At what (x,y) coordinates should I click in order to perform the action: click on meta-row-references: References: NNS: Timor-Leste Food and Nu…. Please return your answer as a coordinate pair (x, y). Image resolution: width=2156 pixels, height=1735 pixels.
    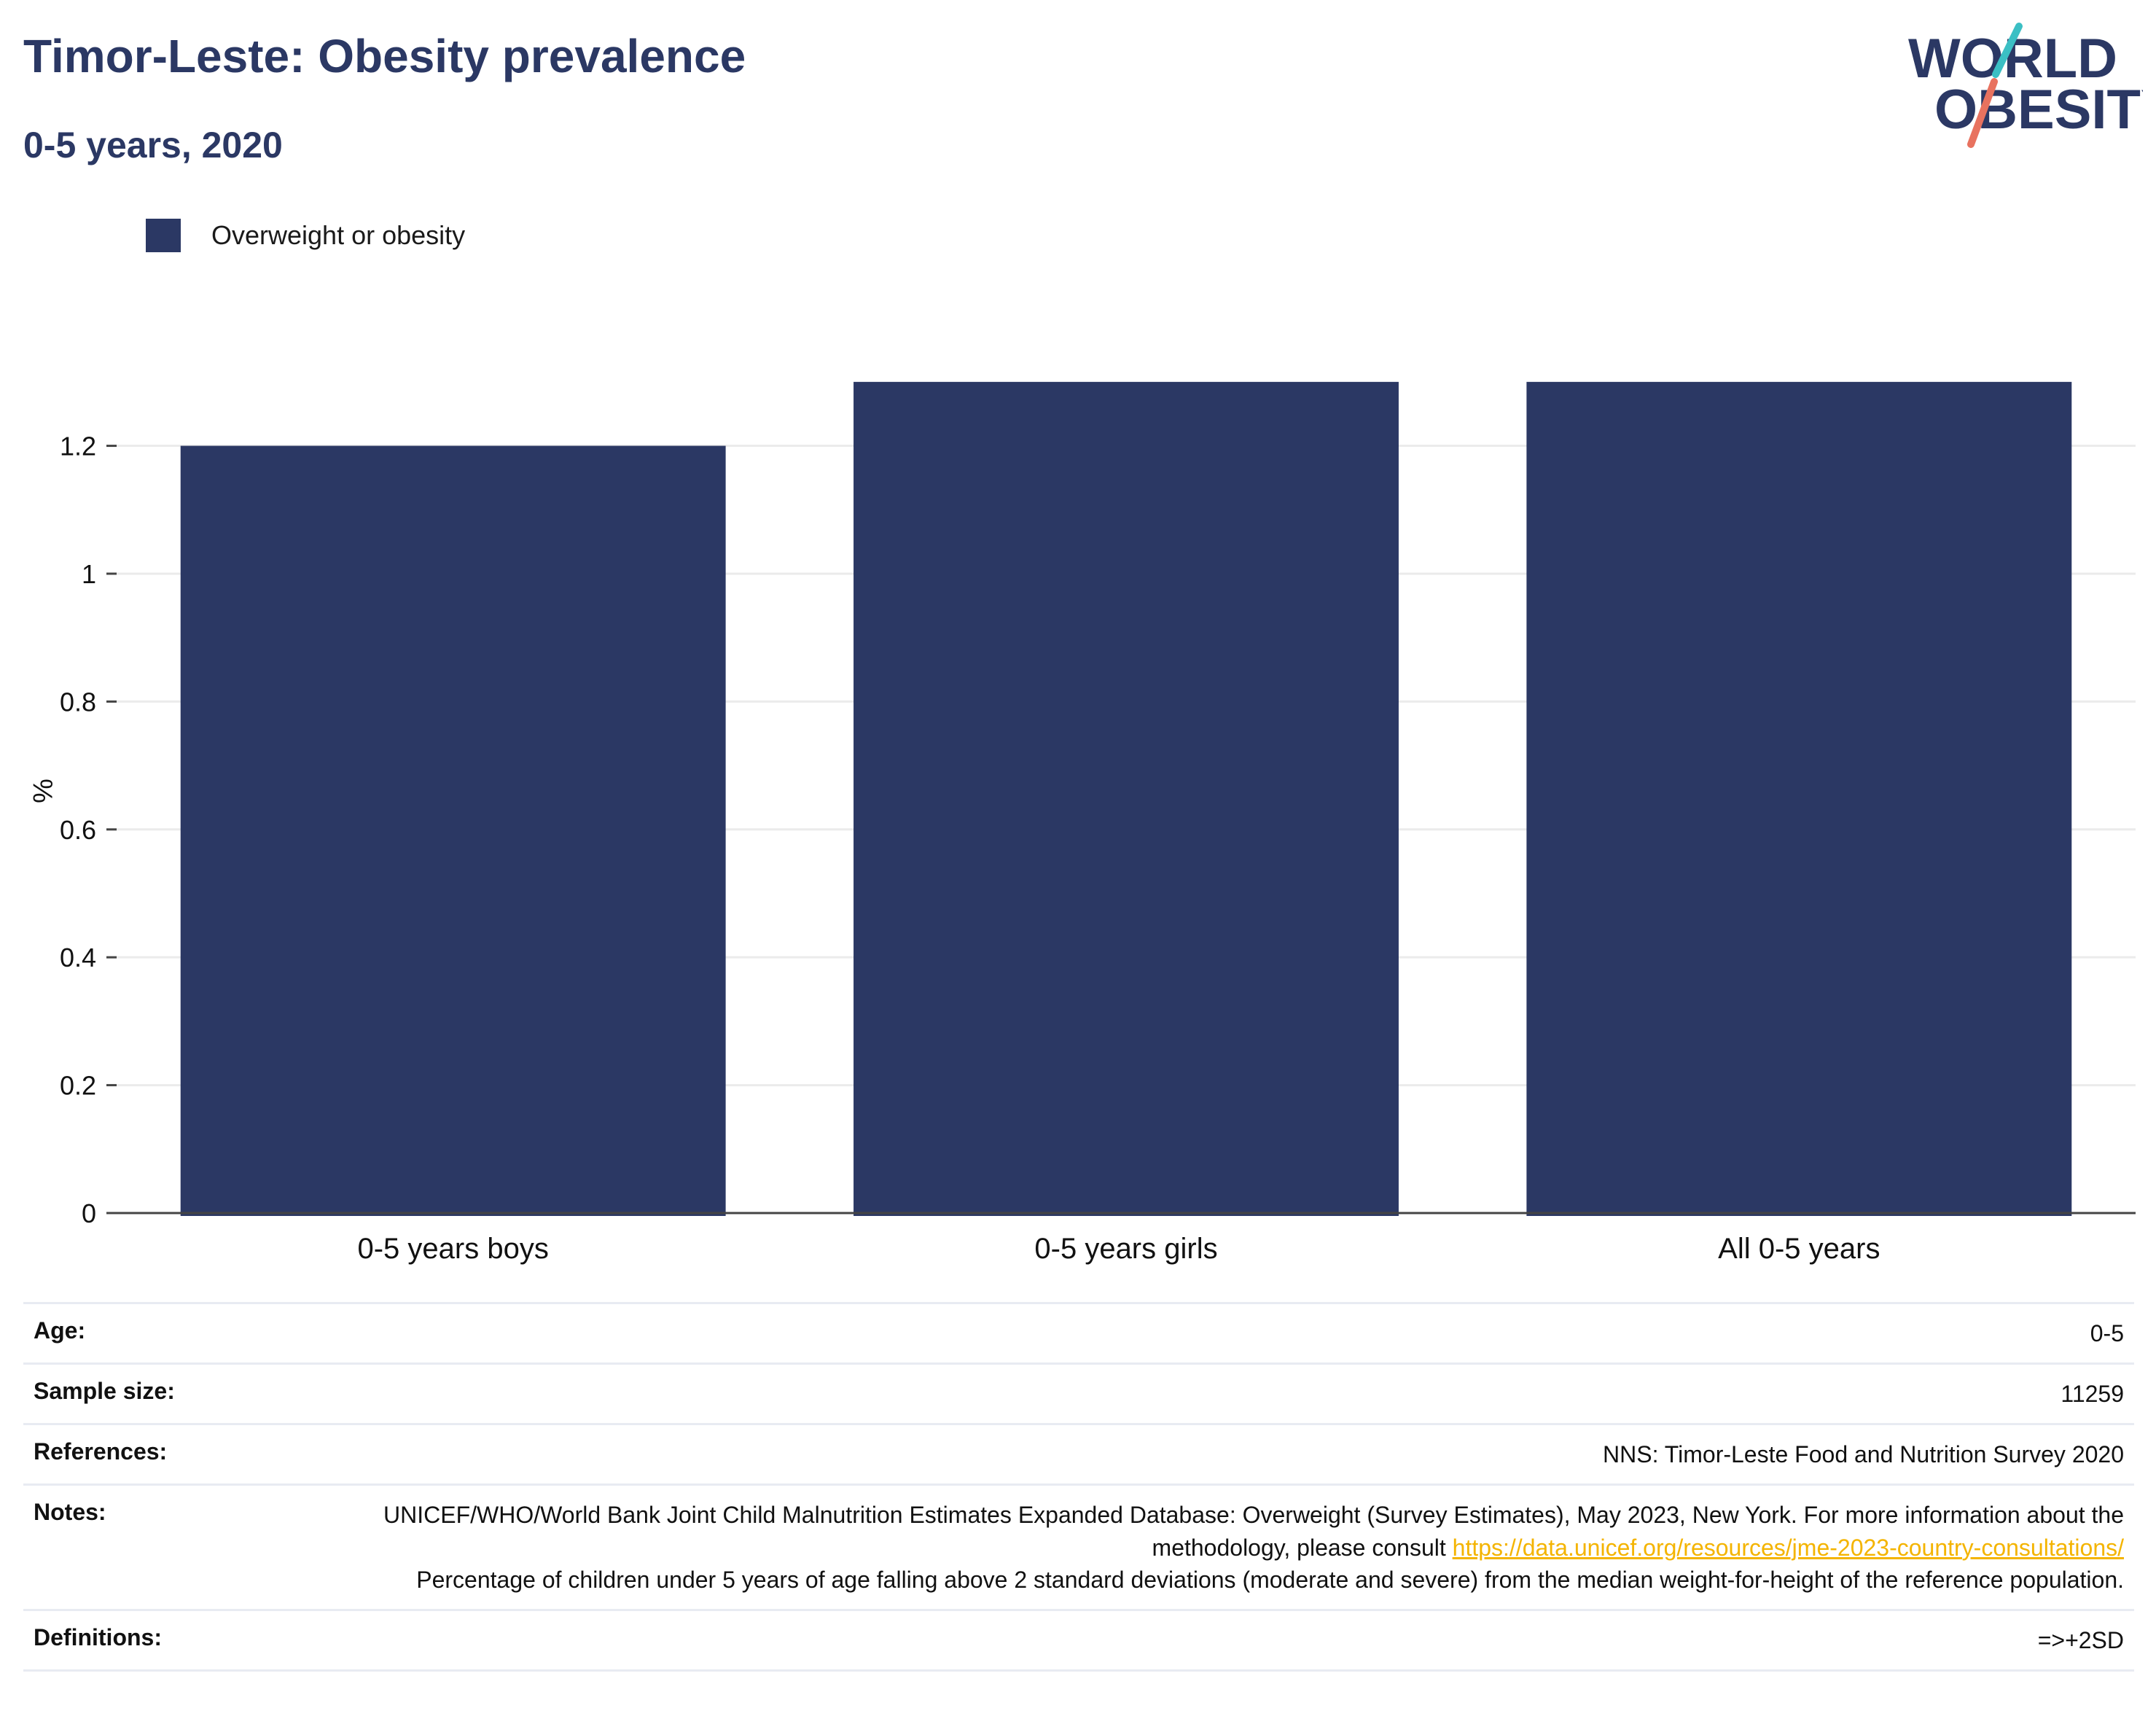
    Looking at the image, I should click on (1079, 1454).